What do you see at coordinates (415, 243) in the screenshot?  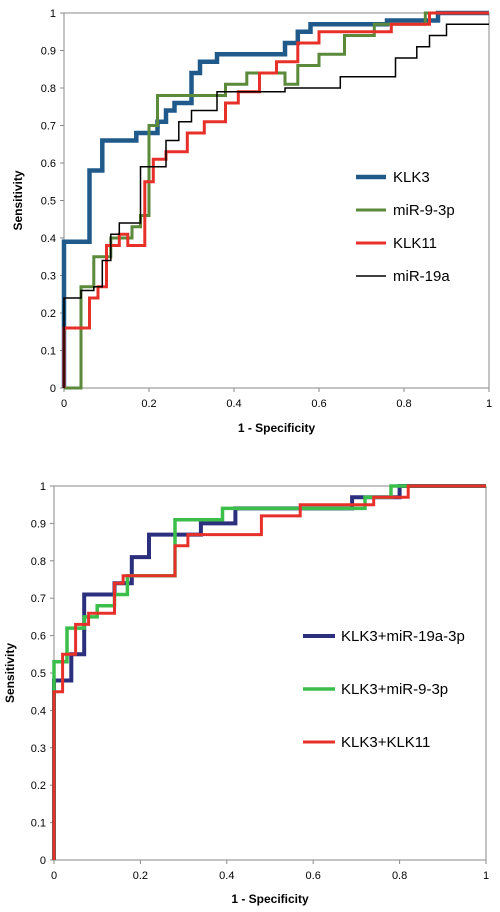 I see `legend-label: KLK11` at bounding box center [415, 243].